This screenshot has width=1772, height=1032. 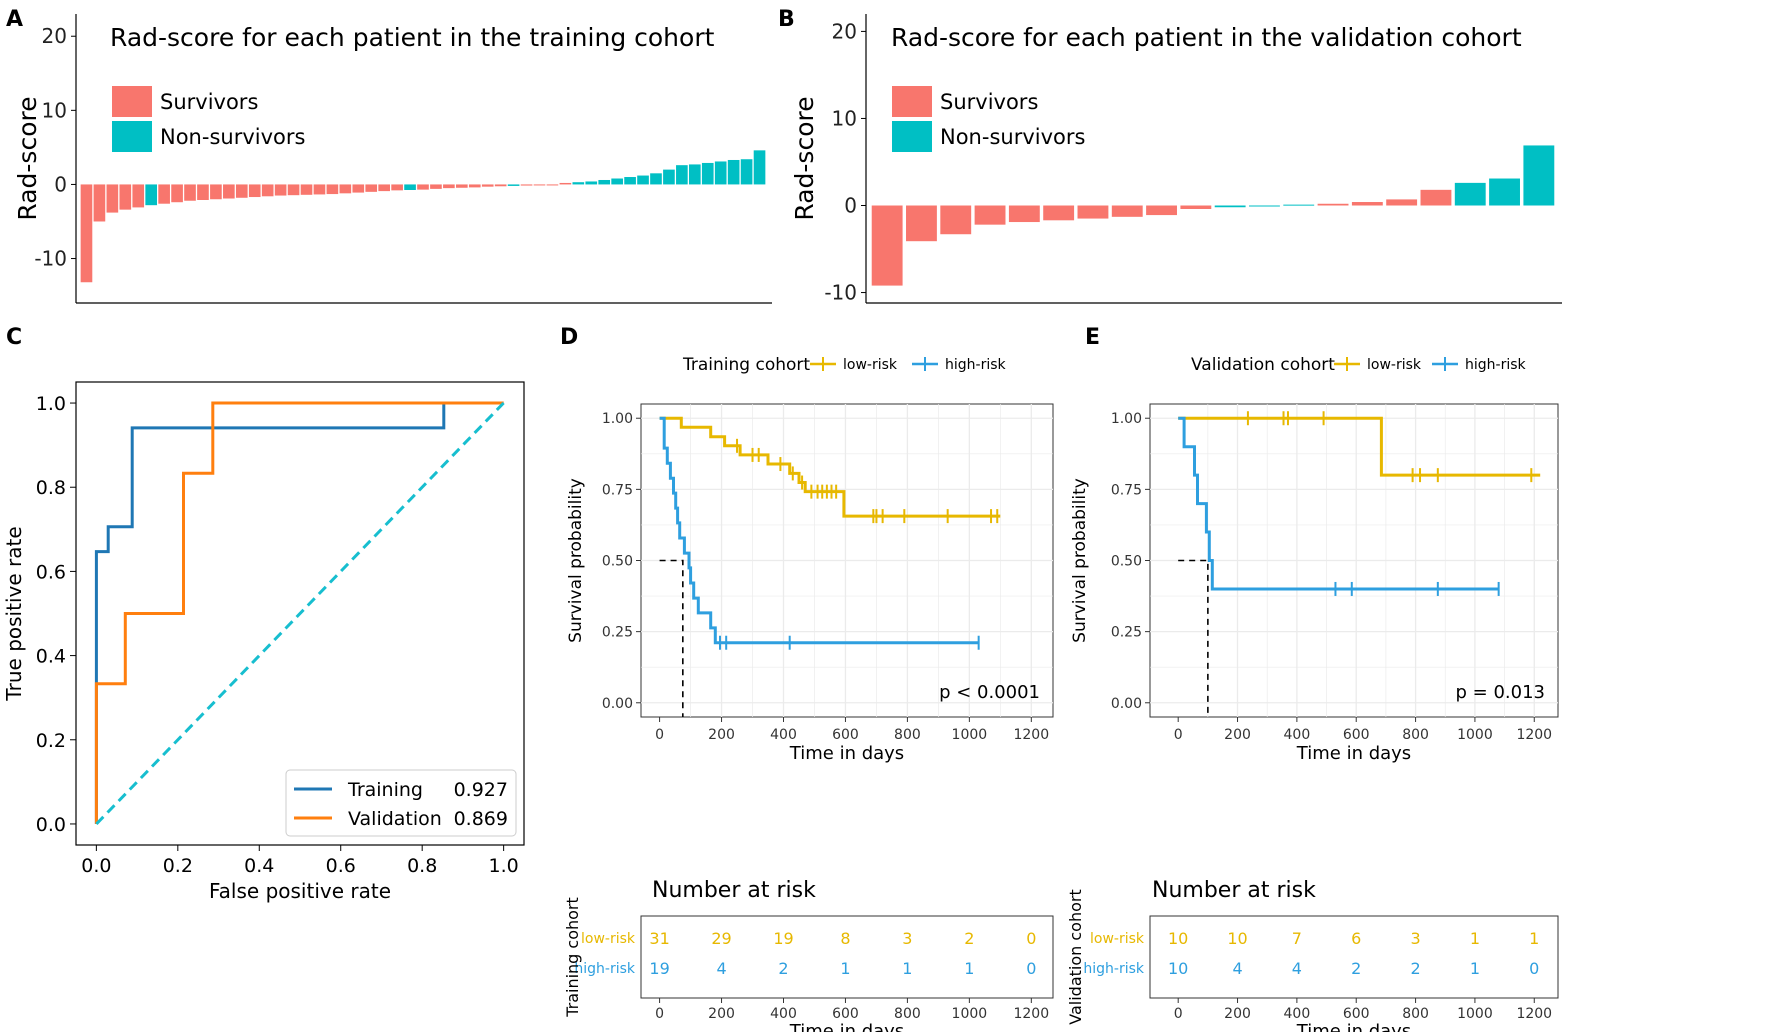 I want to click on legend-auc-validation: 0.869, so click(x=481, y=819).